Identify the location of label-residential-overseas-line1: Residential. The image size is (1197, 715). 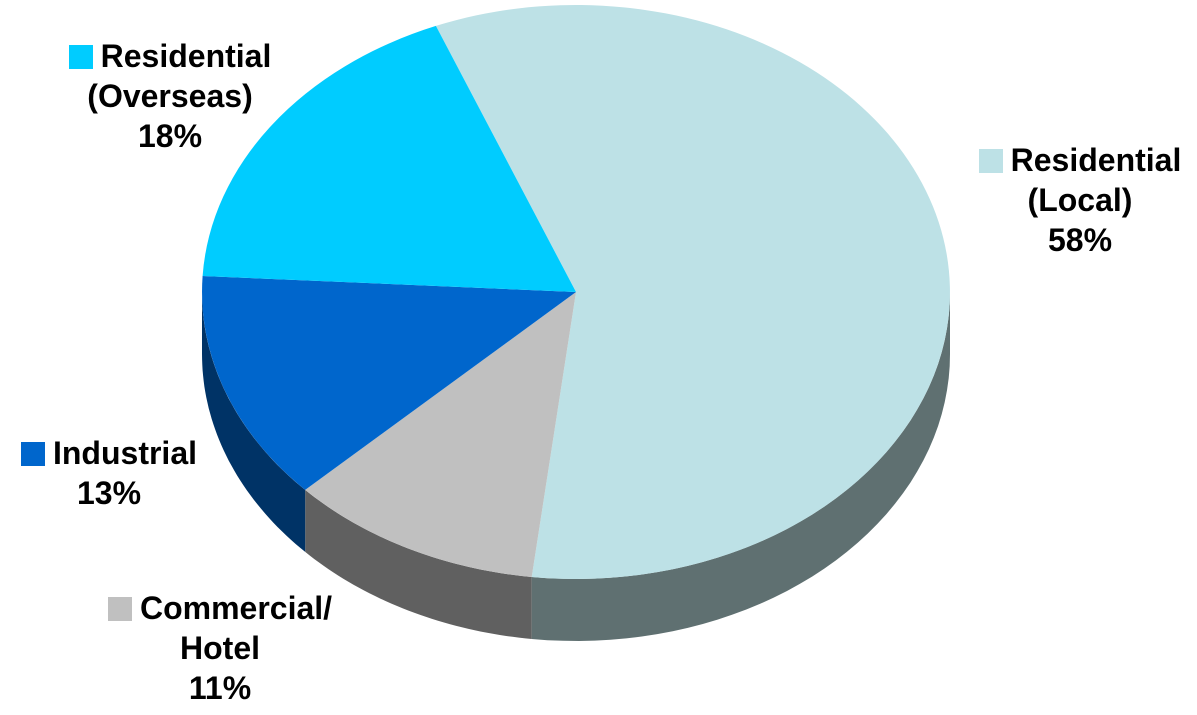
(186, 56).